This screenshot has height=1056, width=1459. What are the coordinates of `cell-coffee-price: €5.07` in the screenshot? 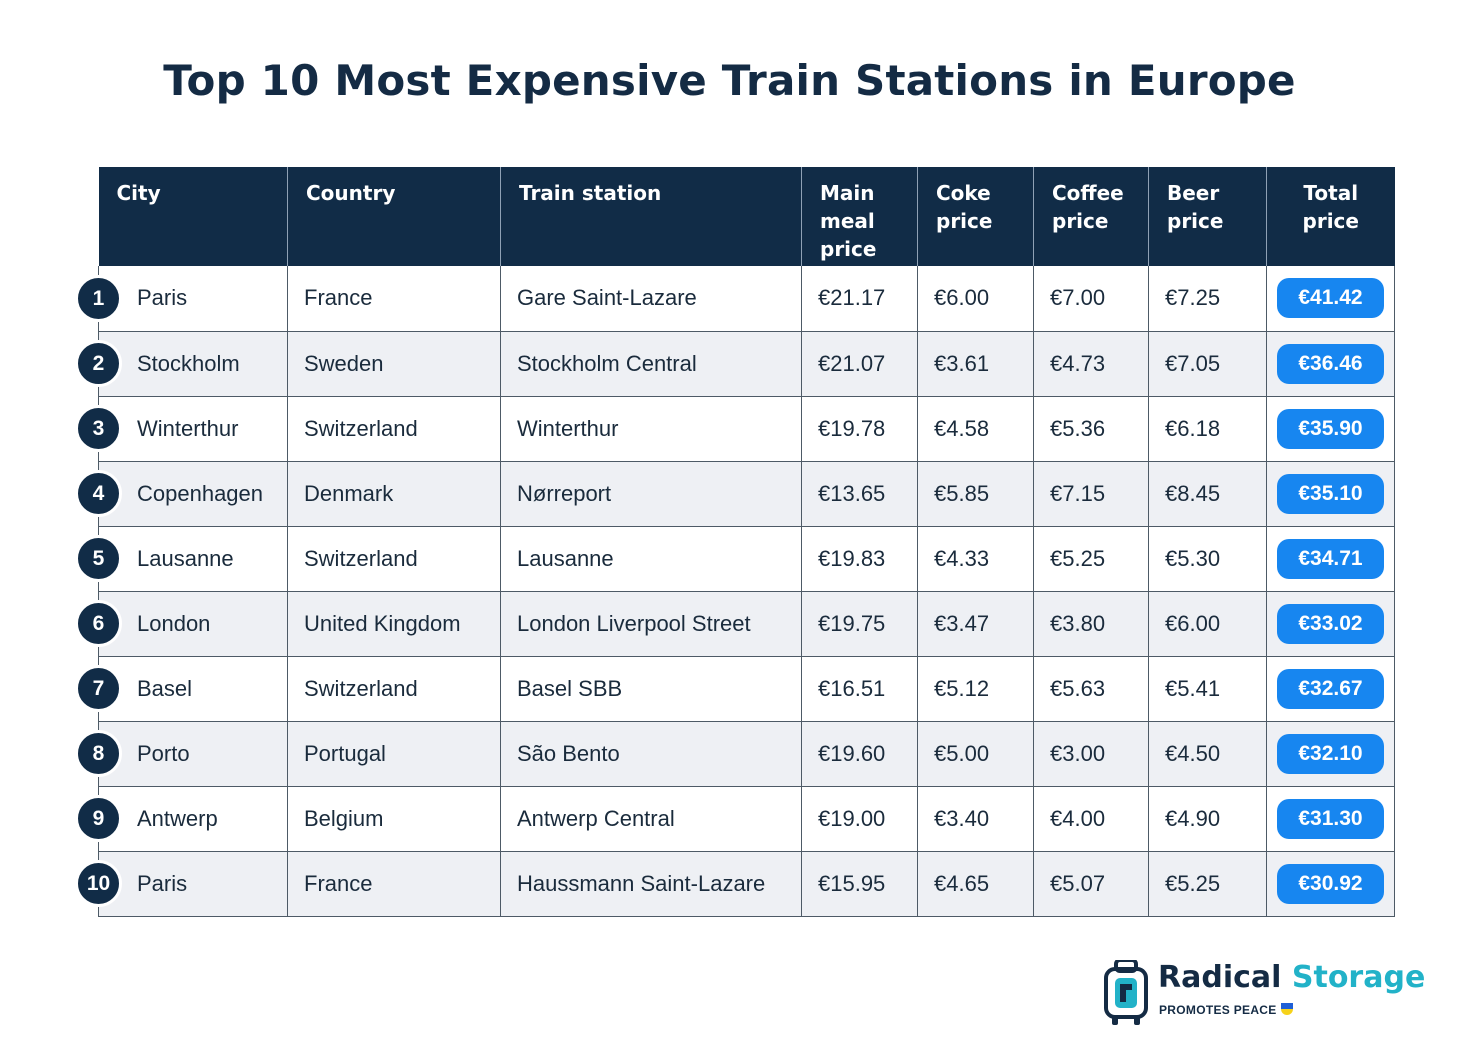 It's located at (1091, 884).